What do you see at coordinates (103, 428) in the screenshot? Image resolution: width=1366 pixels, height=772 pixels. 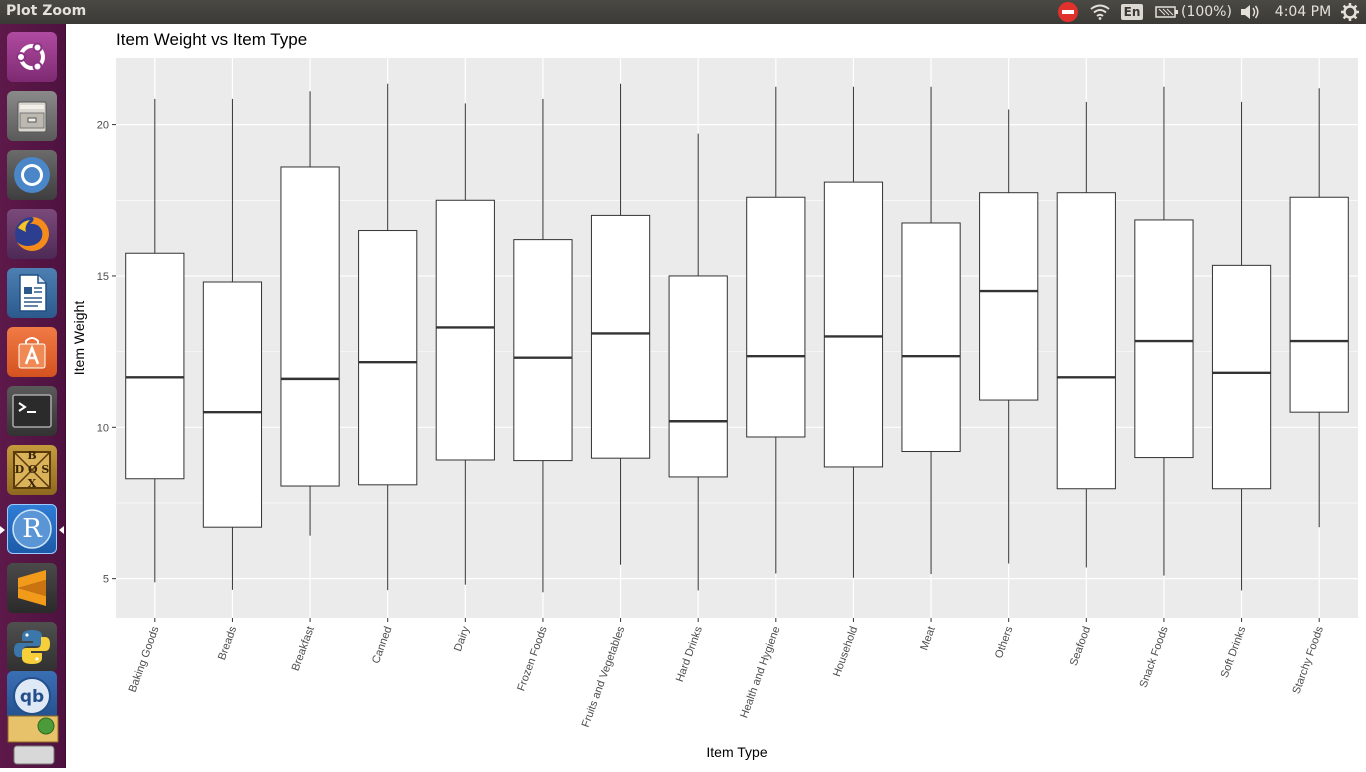 I see `y-tick-label: 10` at bounding box center [103, 428].